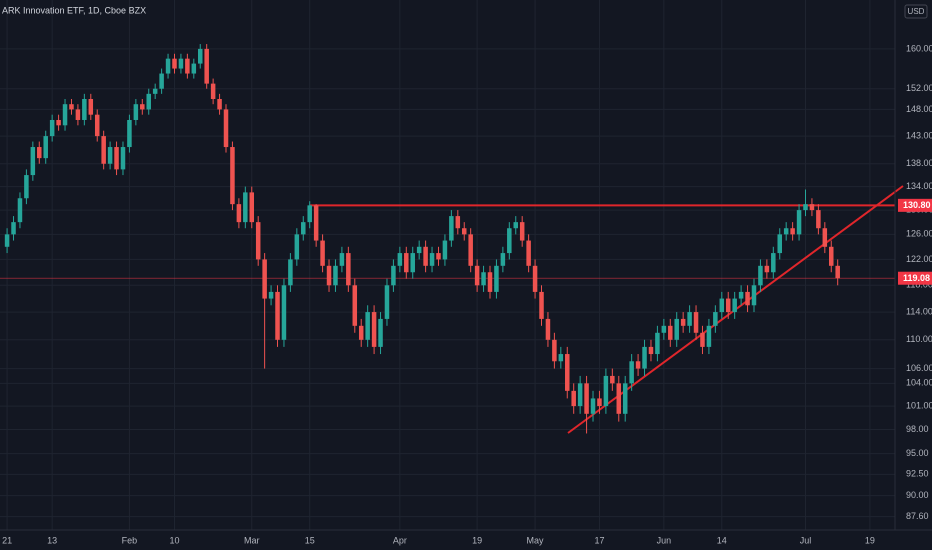 Image resolution: width=932 pixels, height=550 pixels. Describe the element at coordinates (536, 540) in the screenshot. I see `x-tick-label: May` at that location.